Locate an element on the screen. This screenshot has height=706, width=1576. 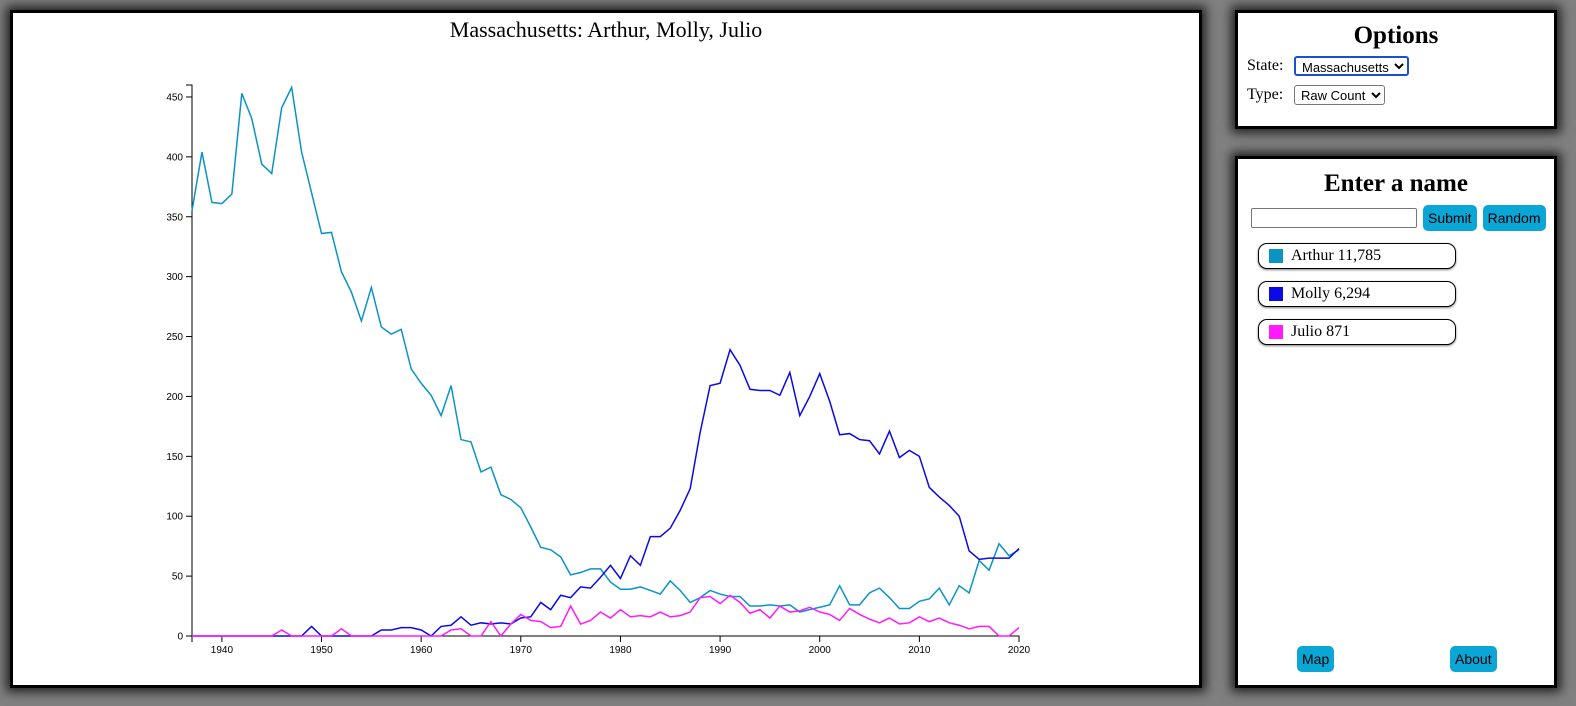
name-entry-row: Submit Random is located at coordinates (1398, 218).